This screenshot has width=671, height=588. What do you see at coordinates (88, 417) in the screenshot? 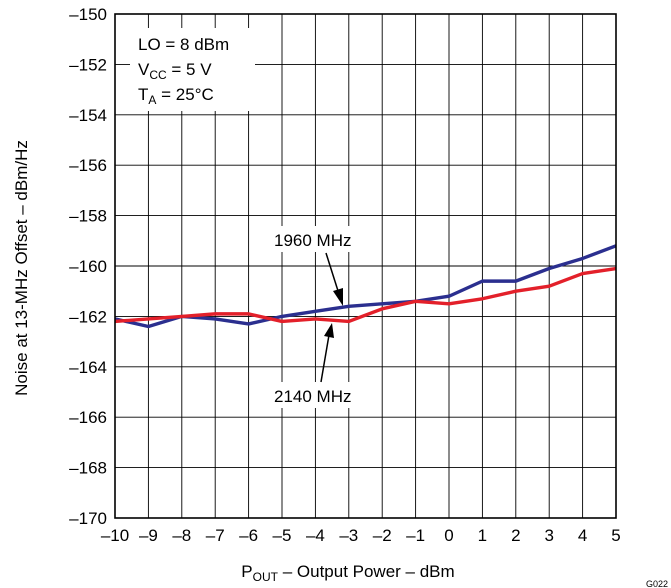
I see `y-tick-label: –166` at bounding box center [88, 417].